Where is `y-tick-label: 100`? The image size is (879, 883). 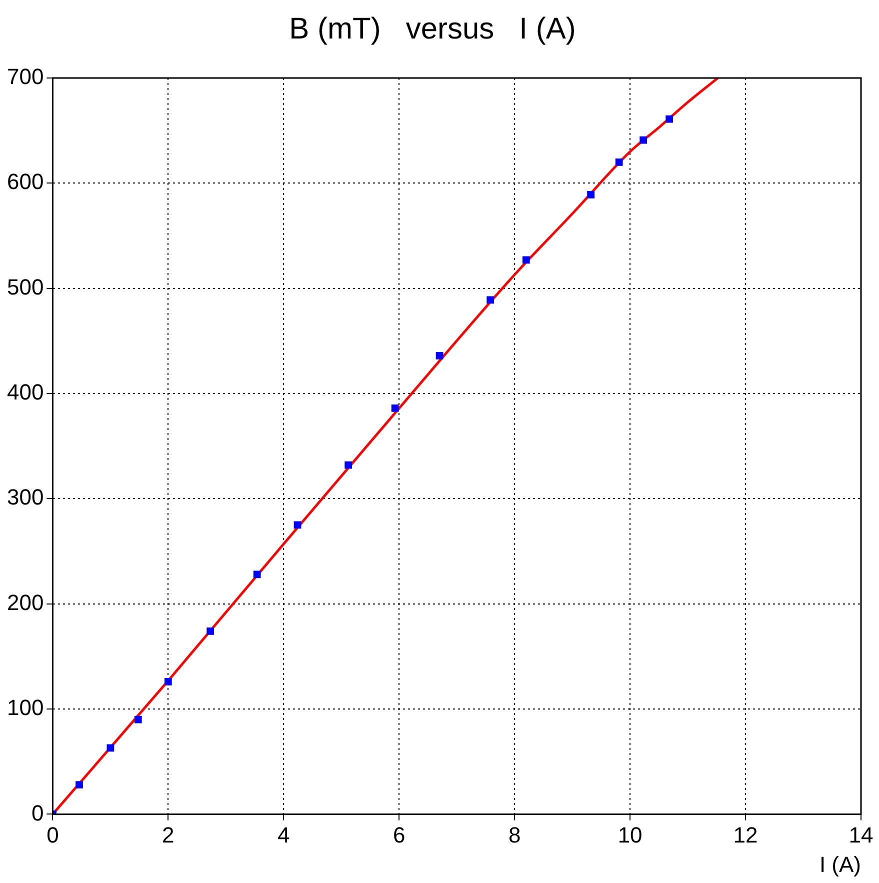
y-tick-label: 100 is located at coordinates (25, 707).